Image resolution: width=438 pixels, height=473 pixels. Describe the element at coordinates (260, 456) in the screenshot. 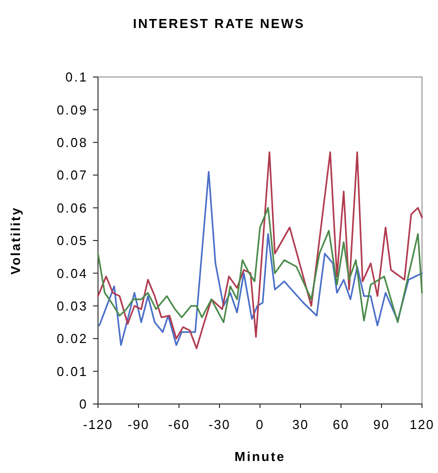

I see `x-axis-title: Minute` at that location.